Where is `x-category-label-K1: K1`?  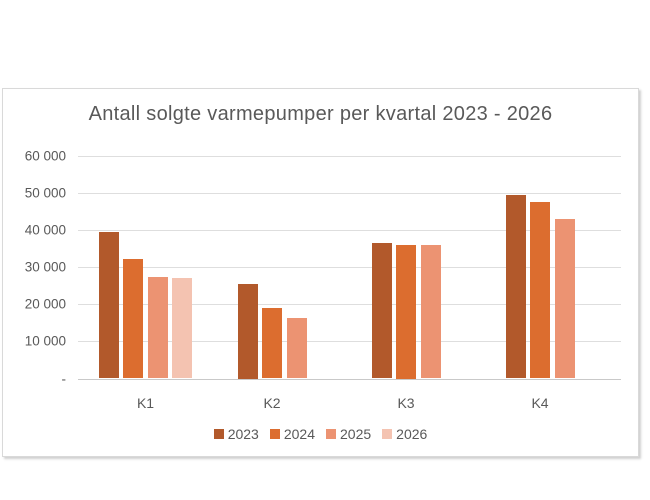 x-category-label-K1: K1 is located at coordinates (145, 403).